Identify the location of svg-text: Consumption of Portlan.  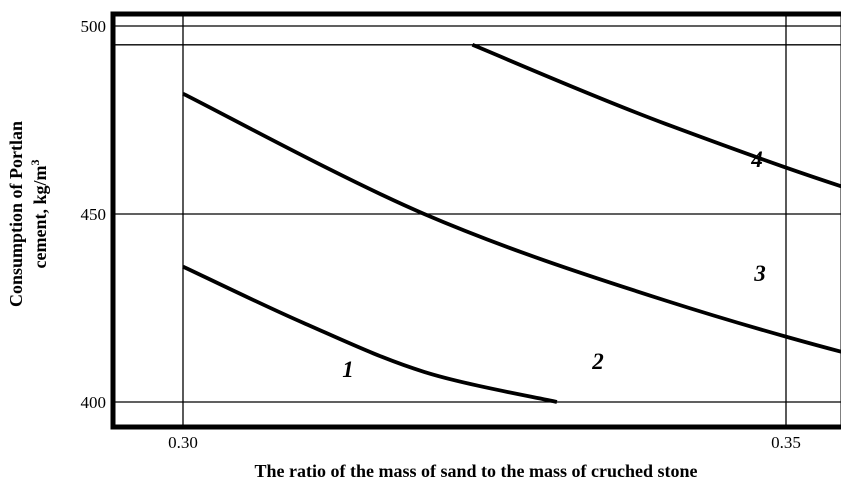
(16, 214).